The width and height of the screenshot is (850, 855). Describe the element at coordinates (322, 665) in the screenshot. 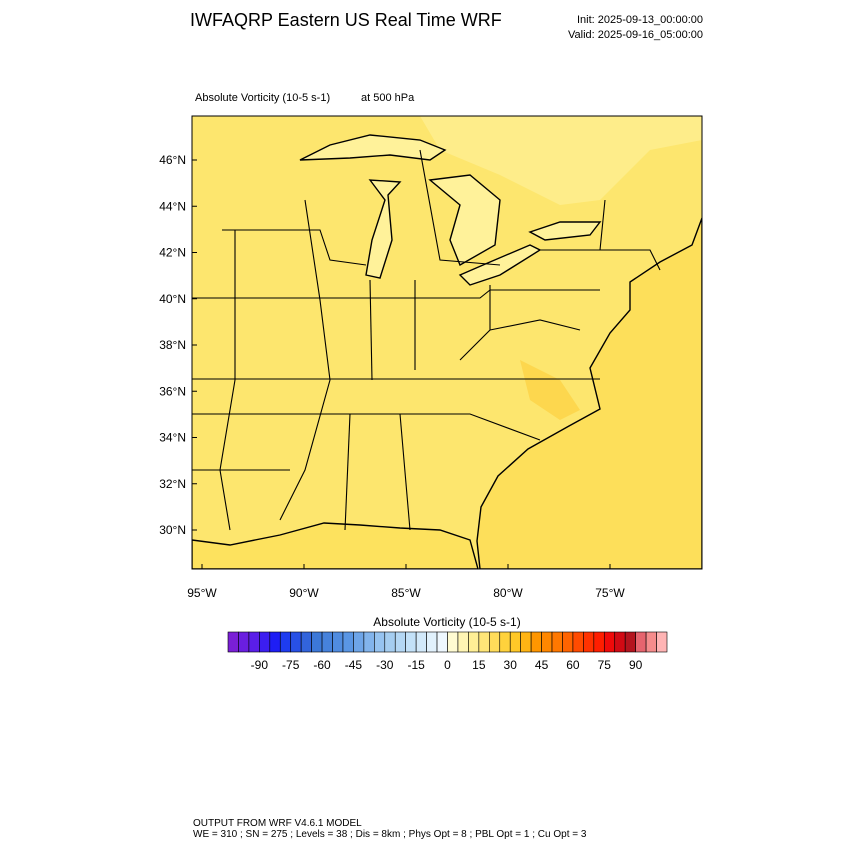

I see `colorbar-tick-label: -60` at that location.